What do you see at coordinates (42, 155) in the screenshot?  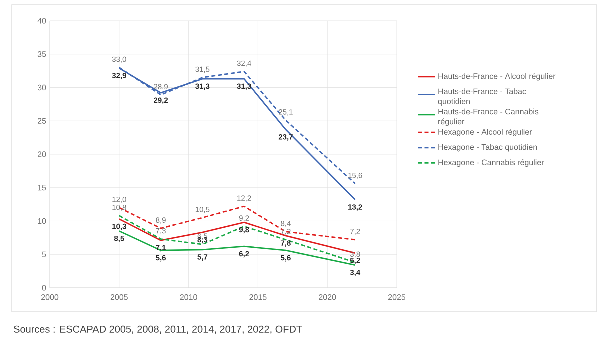 I see `y-tick-label: 20` at bounding box center [42, 155].